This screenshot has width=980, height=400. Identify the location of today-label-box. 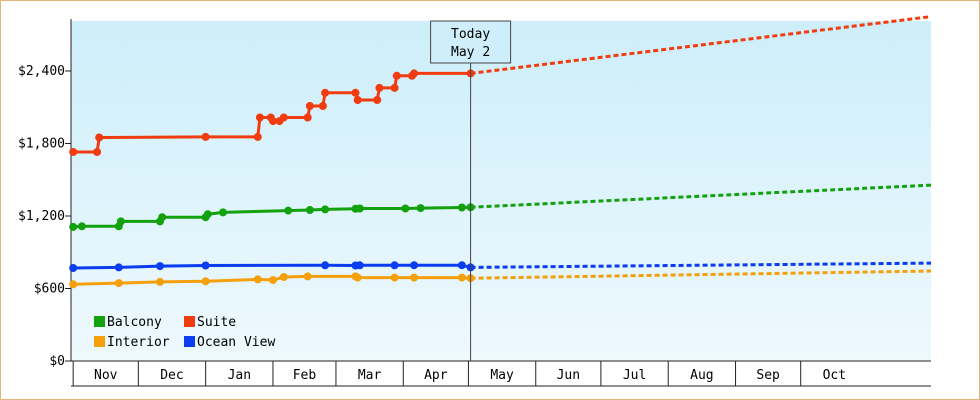
(471, 42).